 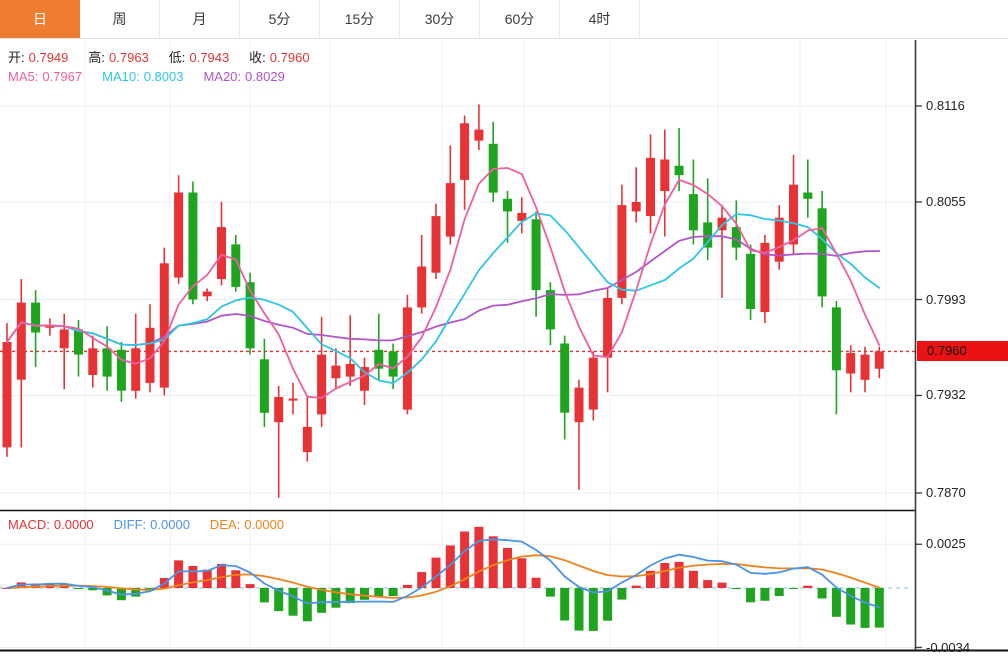 I want to click on current-price-badge: 0.7960, so click(x=962, y=351).